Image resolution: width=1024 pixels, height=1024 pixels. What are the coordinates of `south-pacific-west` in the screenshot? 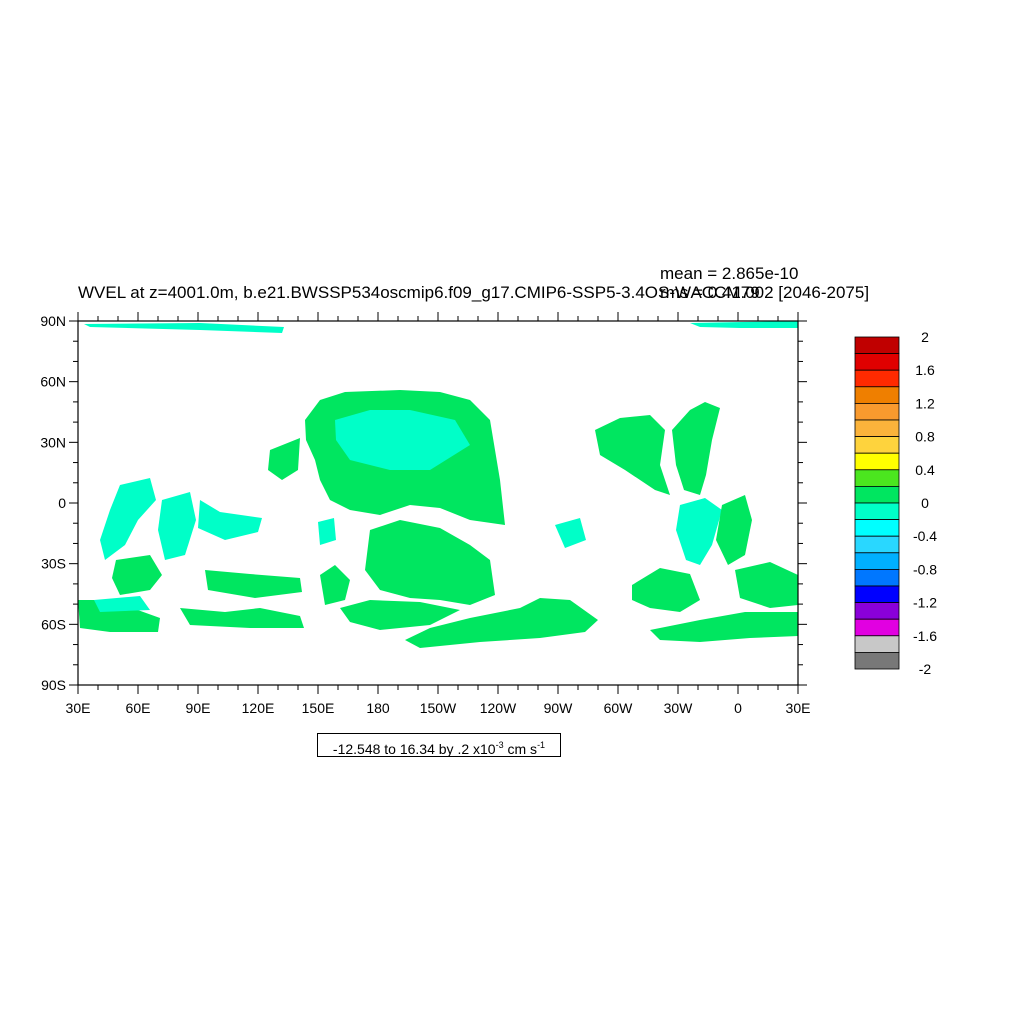 It's located at (335, 585).